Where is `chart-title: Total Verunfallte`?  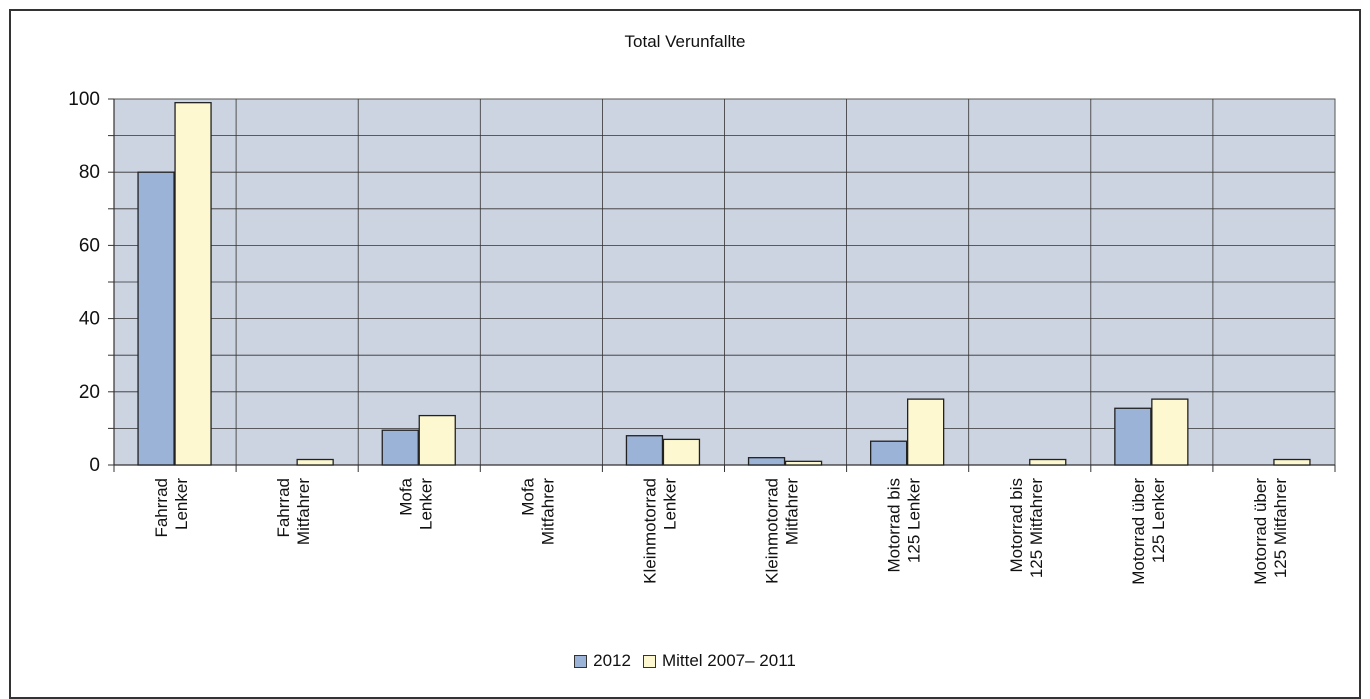 chart-title: Total Verunfallte is located at coordinates (685, 41).